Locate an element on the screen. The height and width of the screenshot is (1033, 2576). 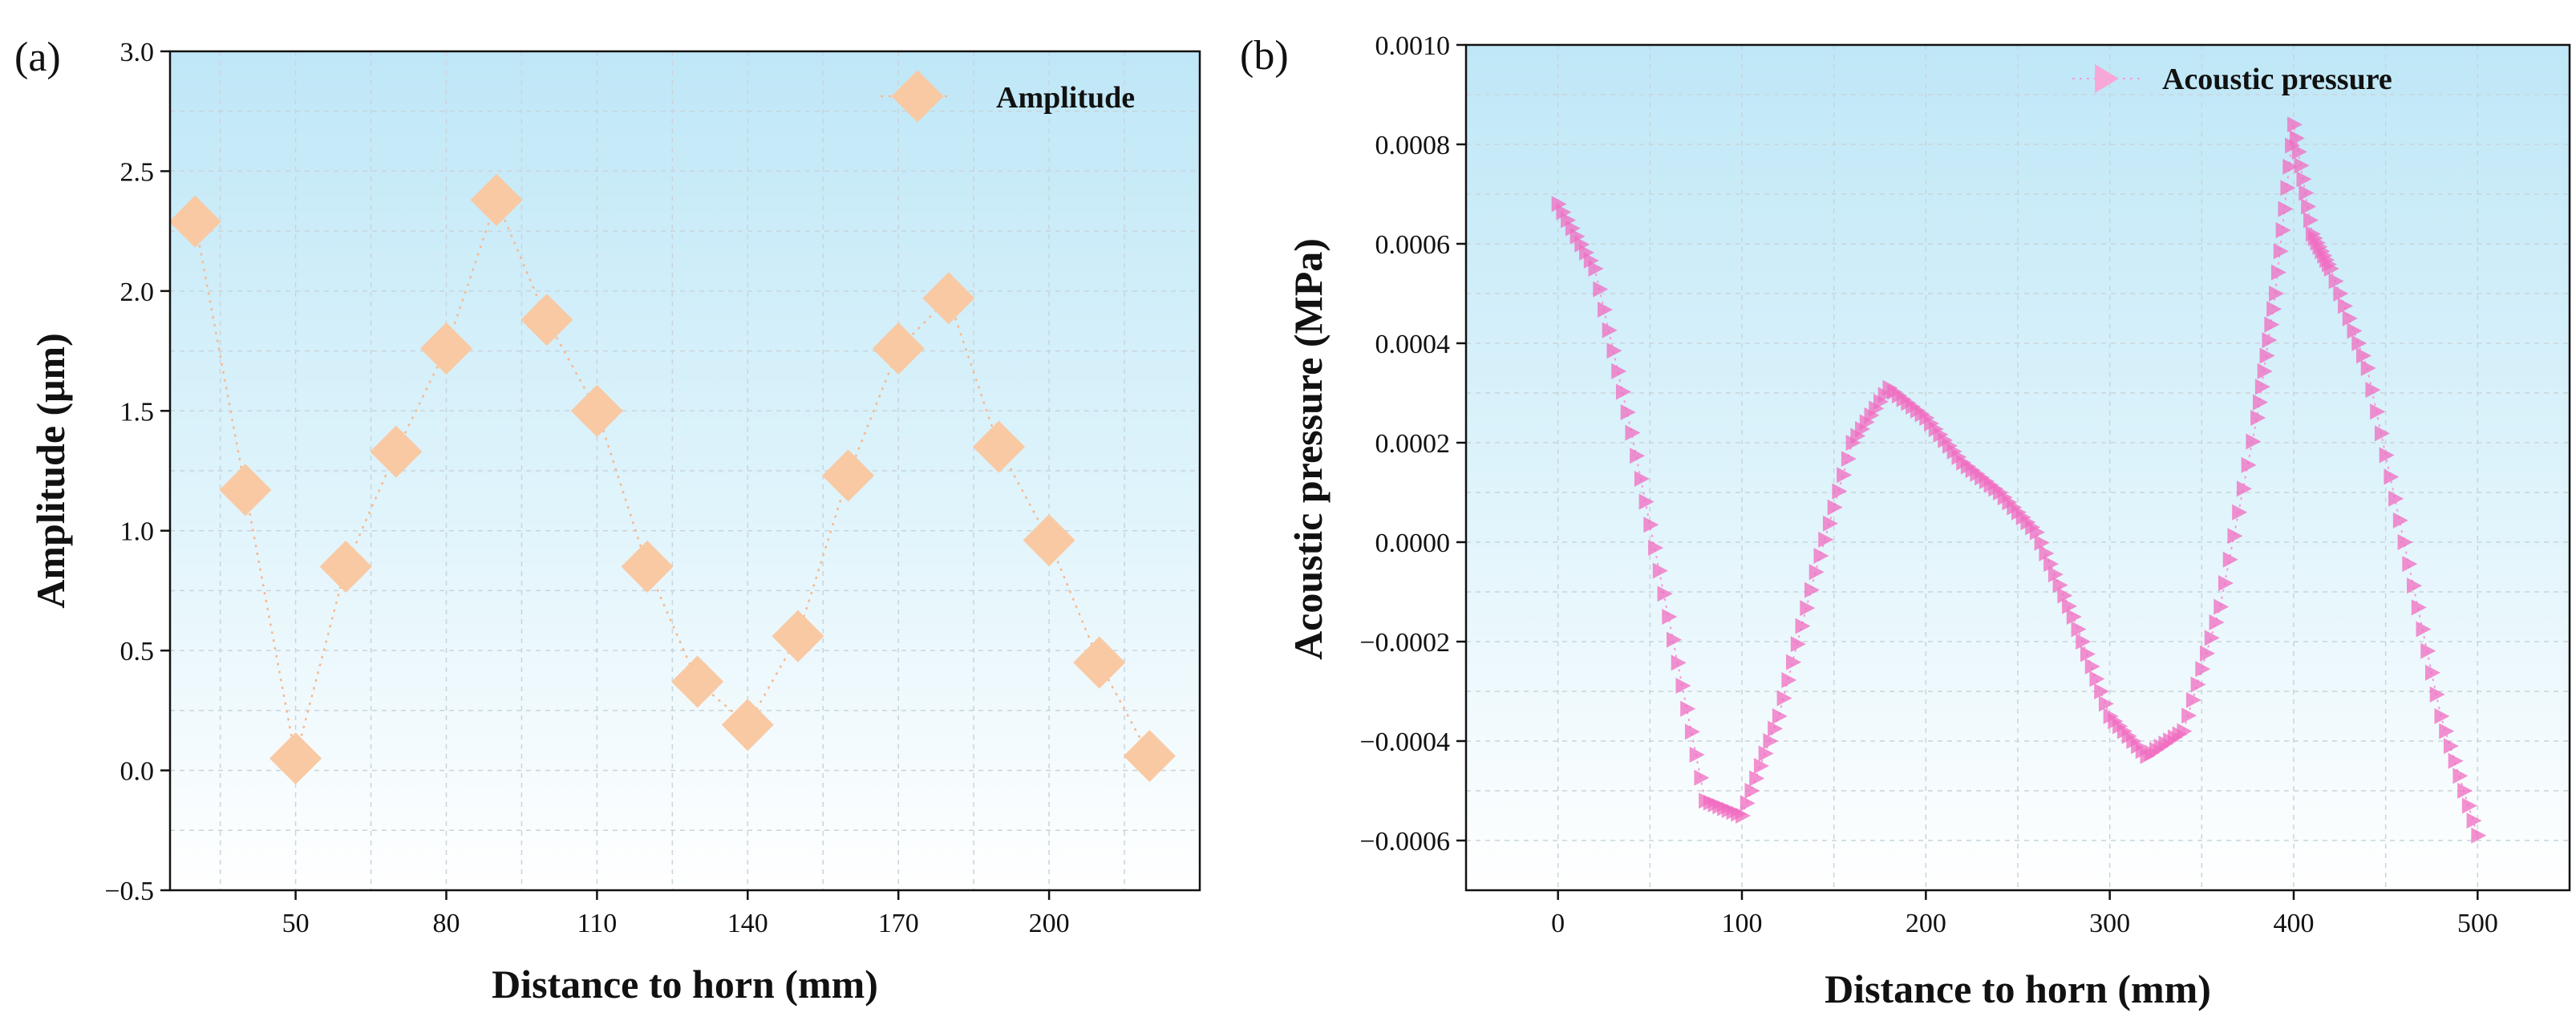
y-tick-label: 2.5 is located at coordinates (137, 172).